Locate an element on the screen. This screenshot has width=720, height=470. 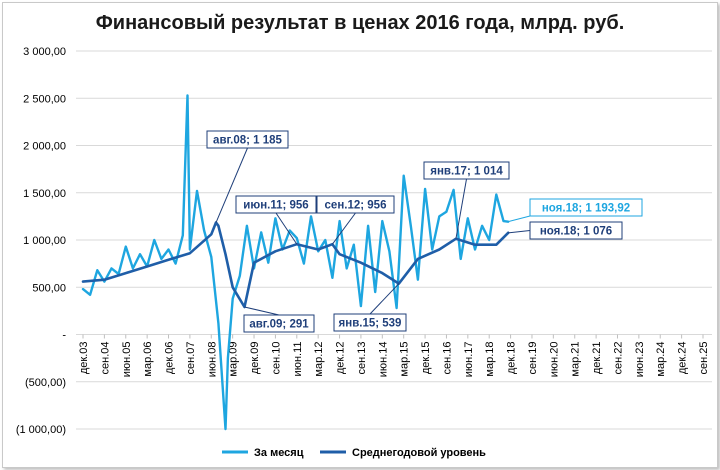
x-tick-label: дек.21 is located at coordinates (597, 358).